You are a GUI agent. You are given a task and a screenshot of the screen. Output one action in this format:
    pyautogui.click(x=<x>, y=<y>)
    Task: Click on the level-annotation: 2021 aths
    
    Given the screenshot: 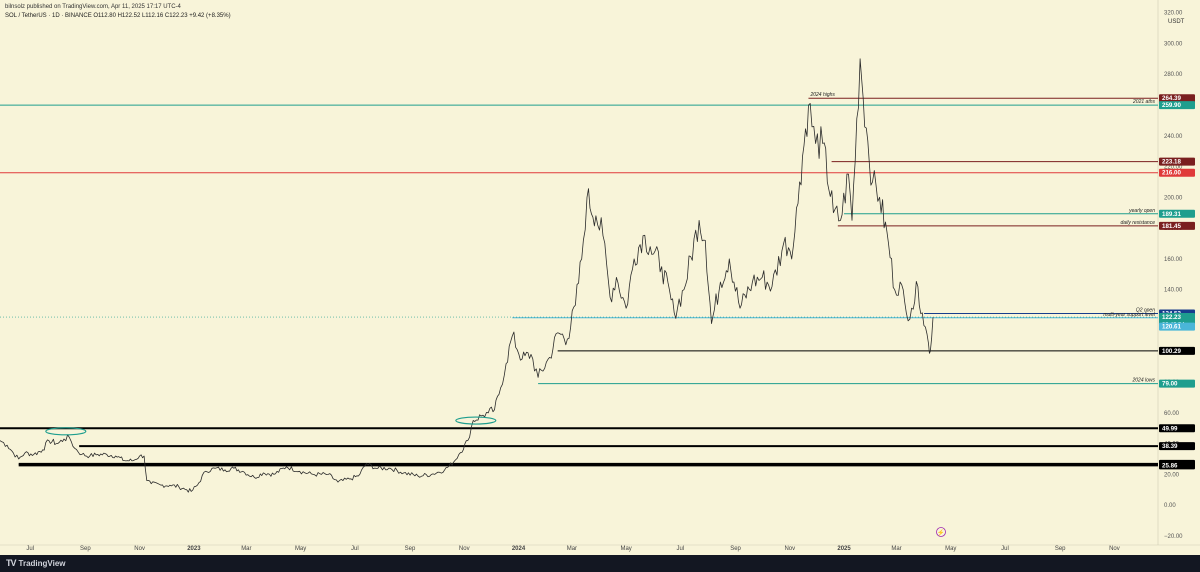 What is the action you would take?
    pyautogui.click(x=1143, y=102)
    